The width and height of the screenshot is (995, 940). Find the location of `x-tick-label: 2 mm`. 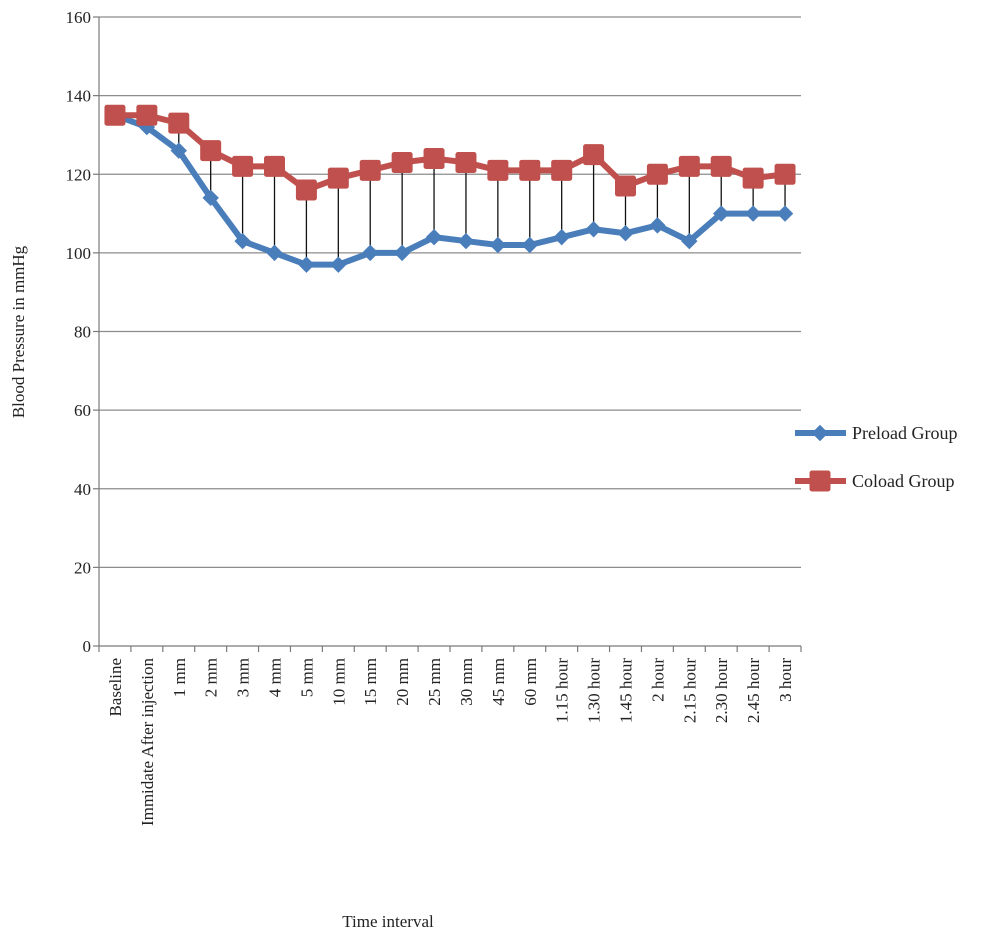

x-tick-label: 2 mm is located at coordinates (211, 677).